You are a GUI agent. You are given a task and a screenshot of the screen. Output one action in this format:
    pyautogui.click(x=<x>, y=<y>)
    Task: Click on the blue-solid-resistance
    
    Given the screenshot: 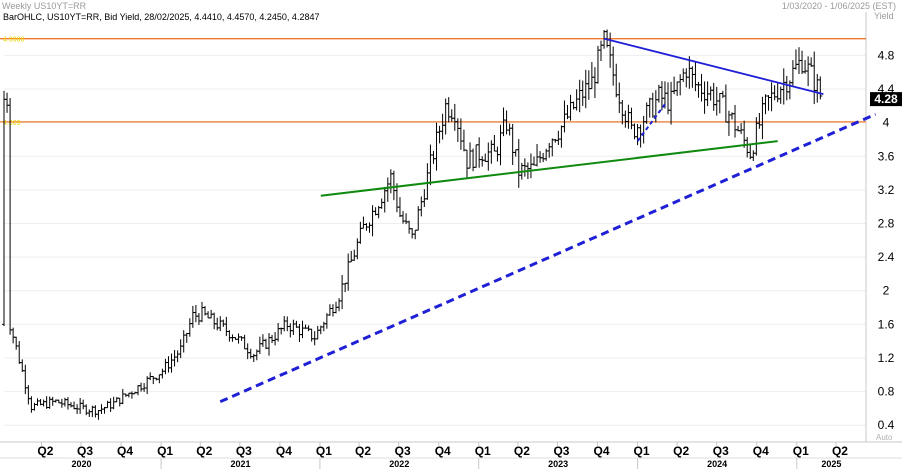 What is the action you would take?
    pyautogui.click(x=713, y=66)
    